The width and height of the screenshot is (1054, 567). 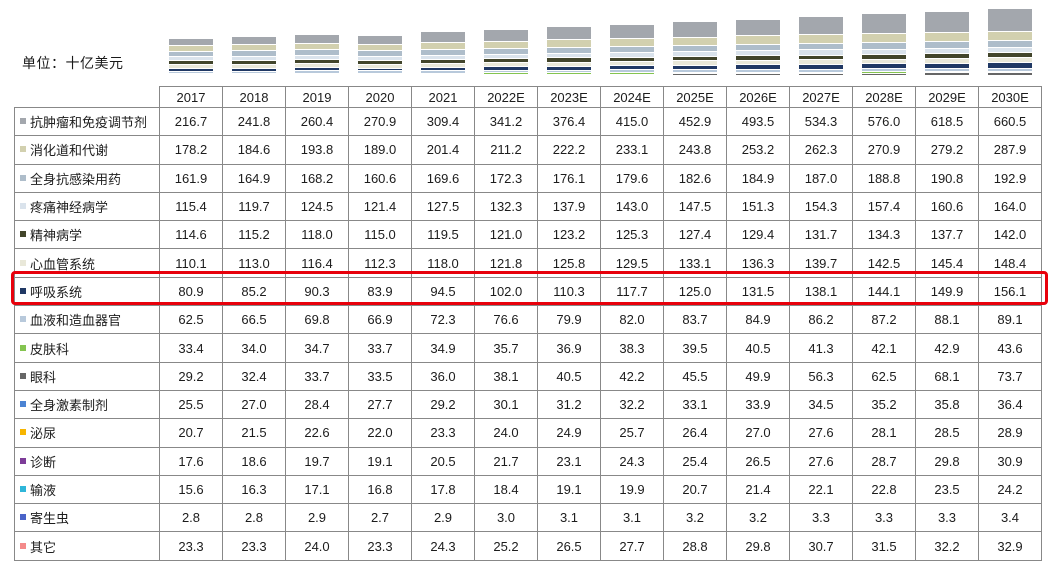 I want to click on value-cell: 33.7, so click(x=380, y=348).